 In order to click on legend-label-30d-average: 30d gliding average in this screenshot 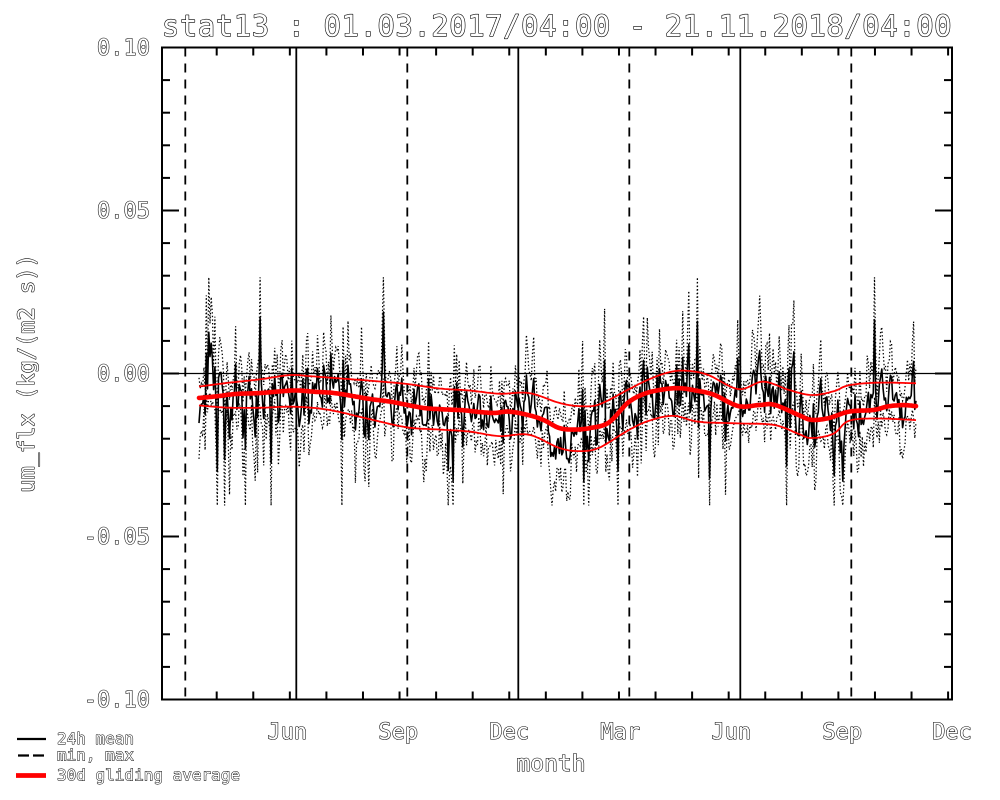, I will do `click(148, 775)`.